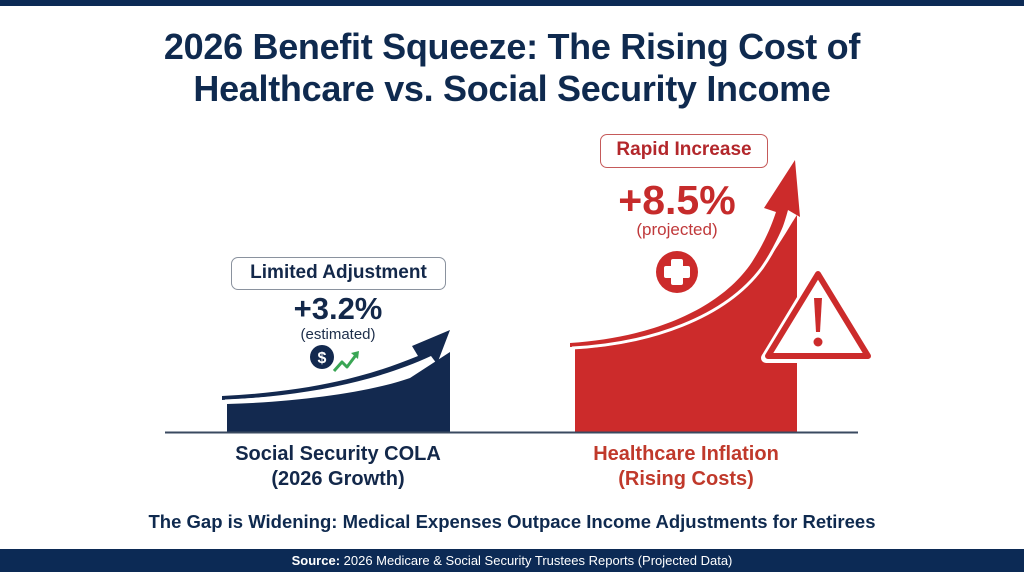 The image size is (1024, 572). What do you see at coordinates (338, 467) in the screenshot?
I see `category-label-social-security: Social Security COLA (2026 Growth)` at bounding box center [338, 467].